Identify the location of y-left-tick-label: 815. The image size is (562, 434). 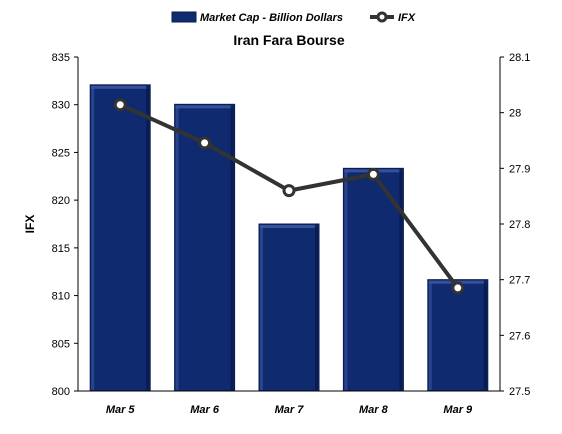
(61, 249).